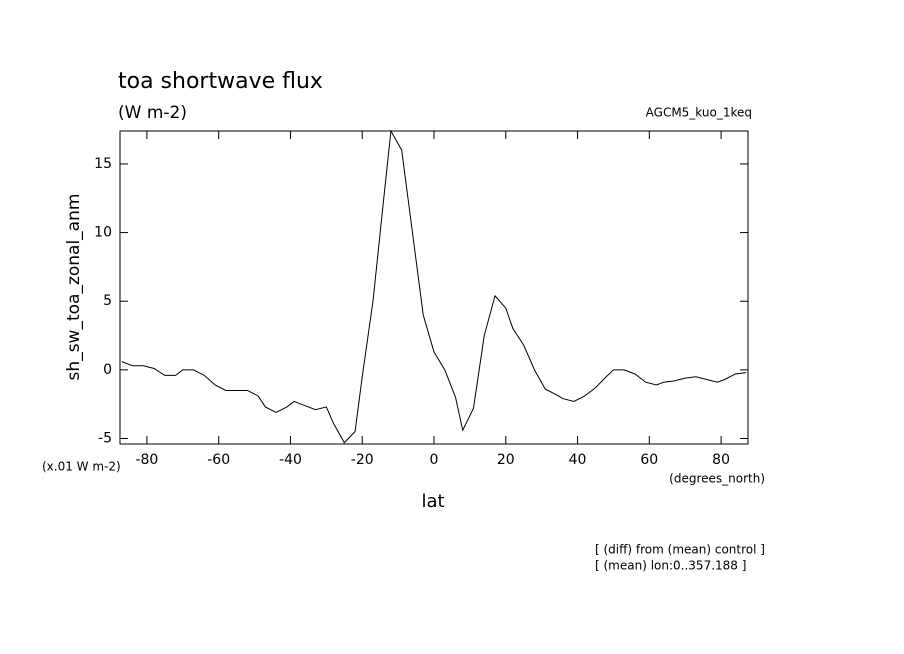 The height and width of the screenshot is (654, 904). What do you see at coordinates (107, 301) in the screenshot?
I see `y-tick-label: 5` at bounding box center [107, 301].